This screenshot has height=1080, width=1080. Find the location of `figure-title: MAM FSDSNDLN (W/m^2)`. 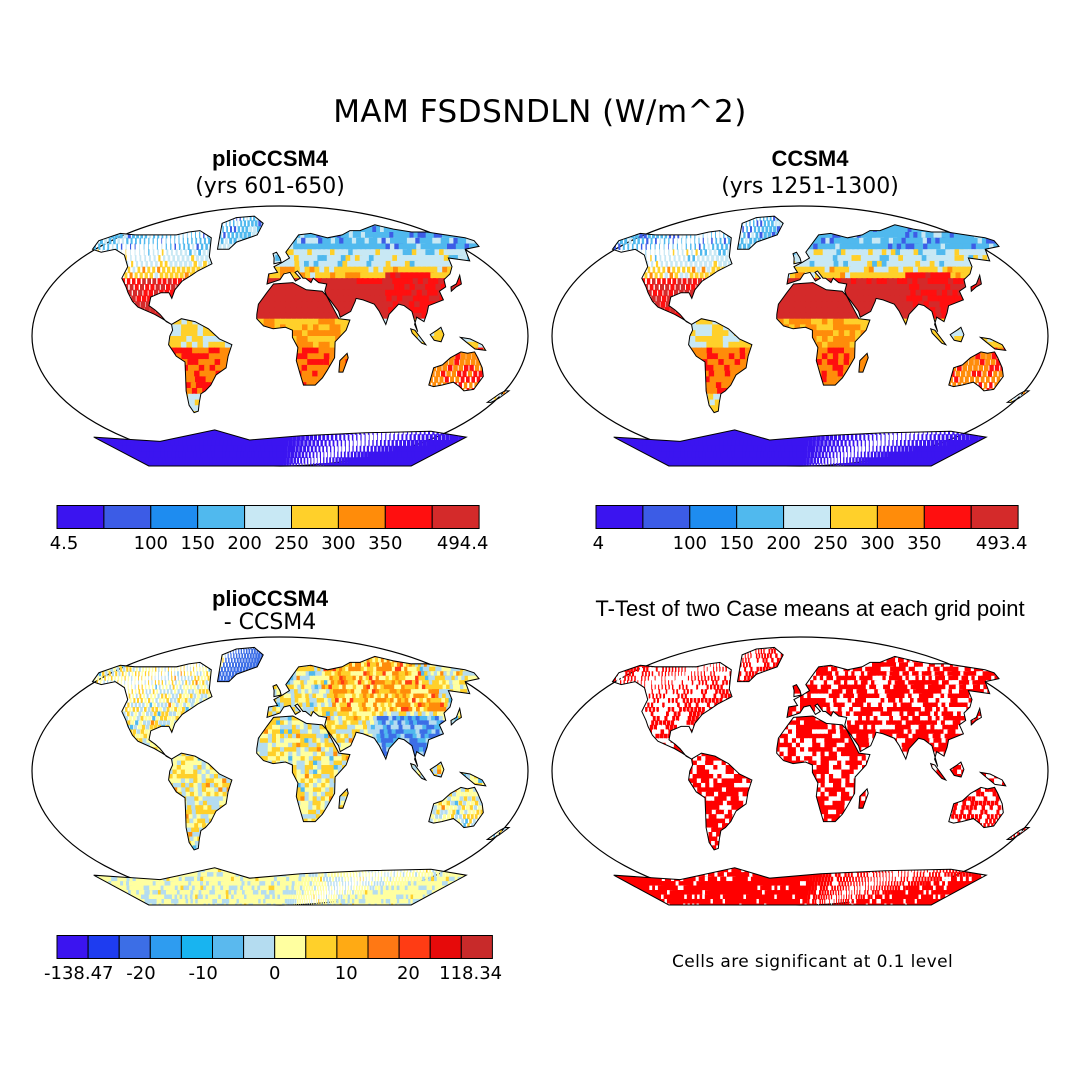

figure-title: MAM FSDSNDLN (W/m^2) is located at coordinates (540, 112).